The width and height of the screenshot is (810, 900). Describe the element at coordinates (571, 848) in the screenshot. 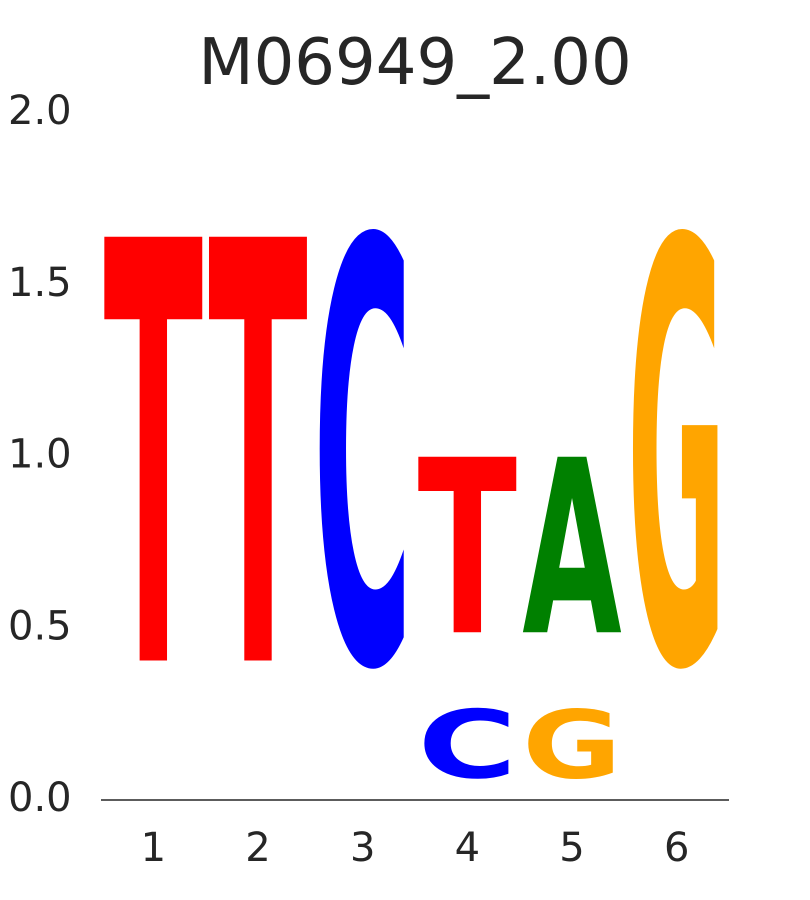

I see `x-tick-label: 5` at that location.